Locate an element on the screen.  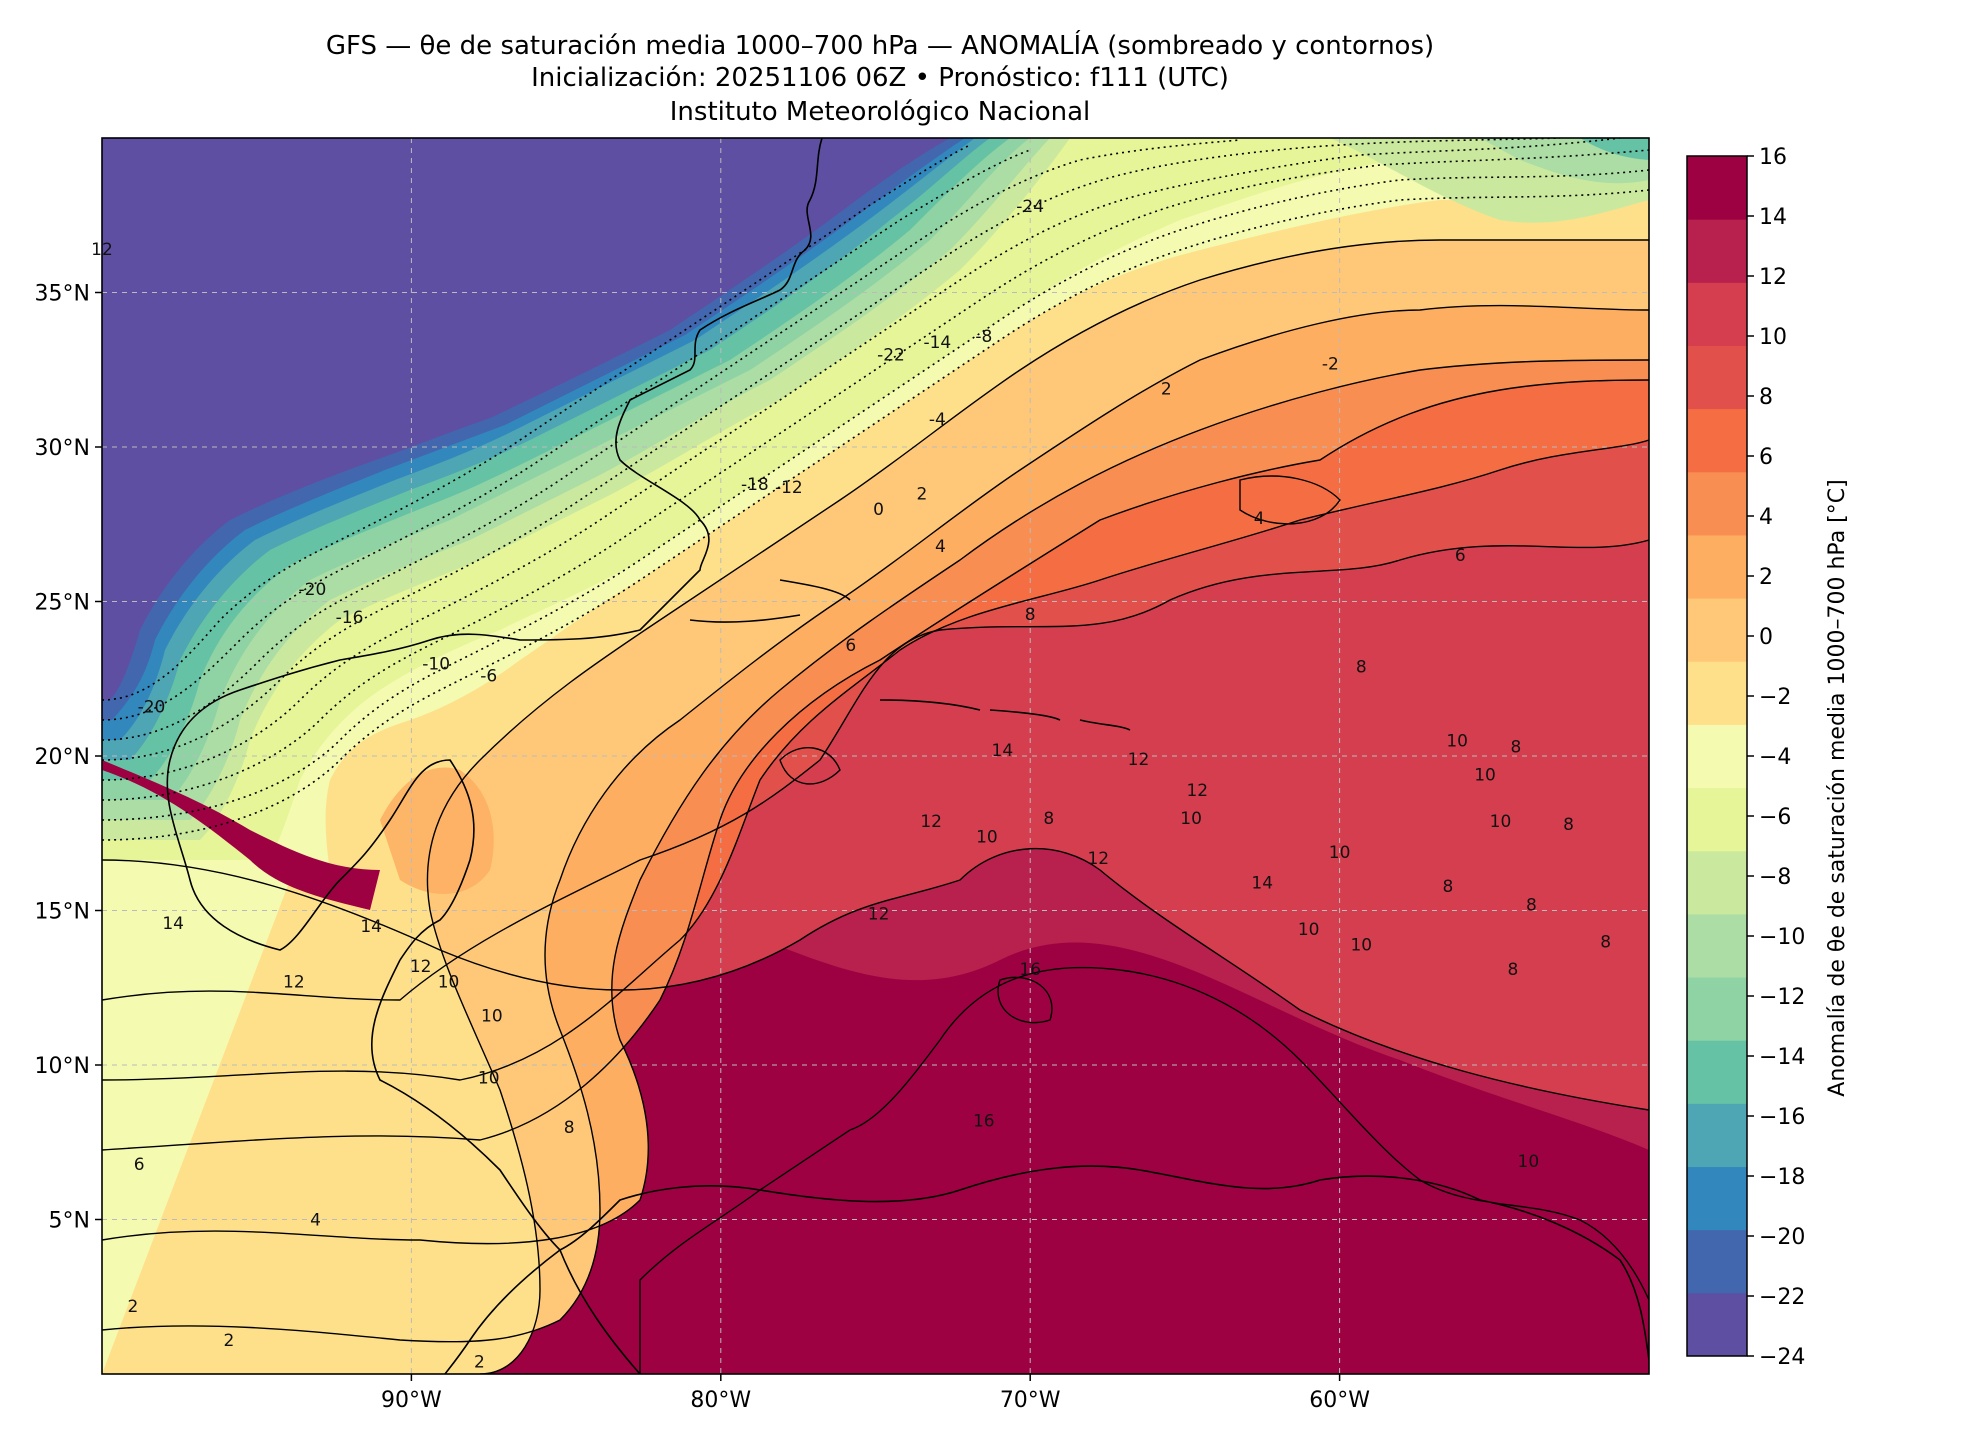
contour-label-42: 8 is located at coordinates (1512, 970).